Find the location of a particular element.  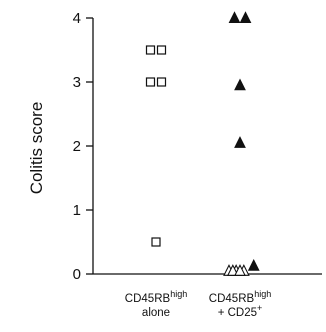

y-ticks: 0 1 2 3 4 is located at coordinates (83, 146).